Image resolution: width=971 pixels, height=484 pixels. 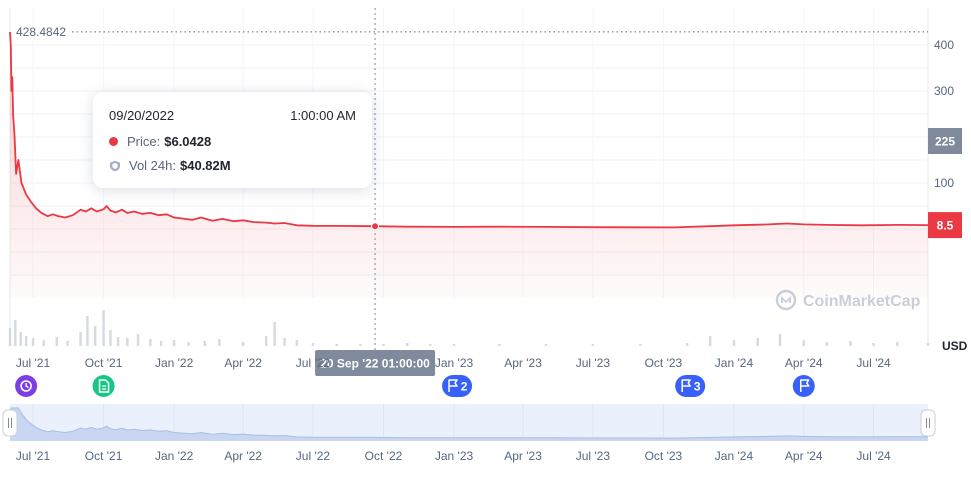 What do you see at coordinates (174, 456) in the screenshot?
I see `navigator-tick-label: Jan '22` at bounding box center [174, 456].